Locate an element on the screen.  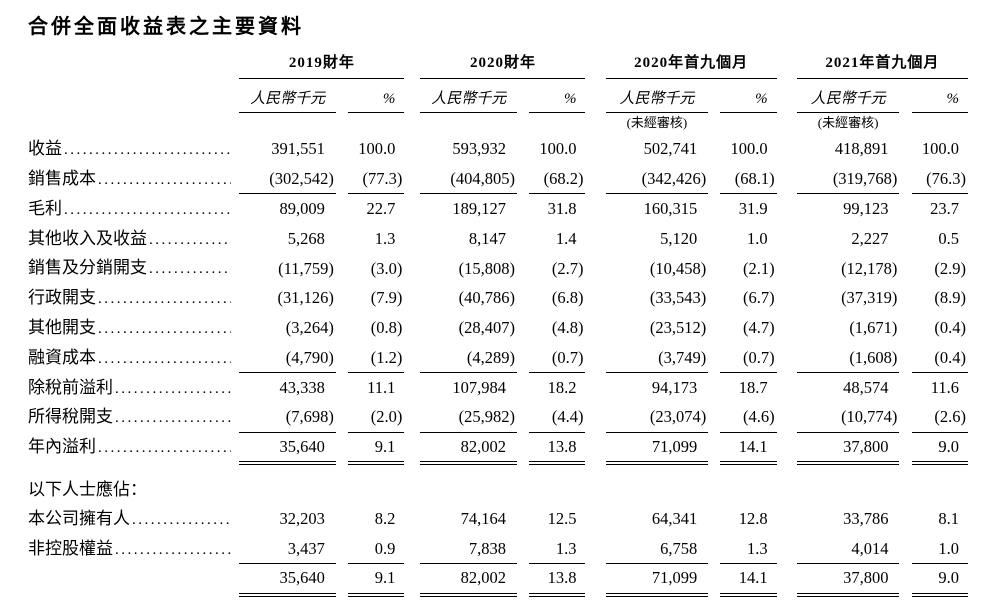
value-cell: (10,774) is located at coordinates (848, 417).